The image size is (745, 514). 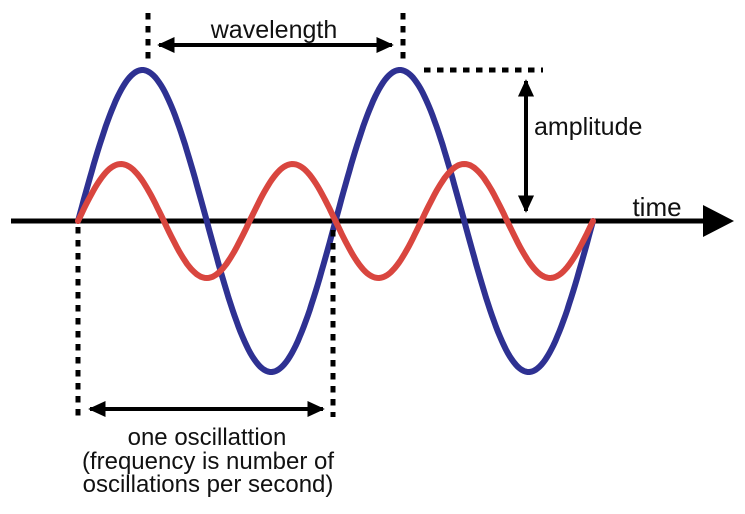 I want to click on oscillation-label-line2: (frequency is number of, so click(x=208, y=461).